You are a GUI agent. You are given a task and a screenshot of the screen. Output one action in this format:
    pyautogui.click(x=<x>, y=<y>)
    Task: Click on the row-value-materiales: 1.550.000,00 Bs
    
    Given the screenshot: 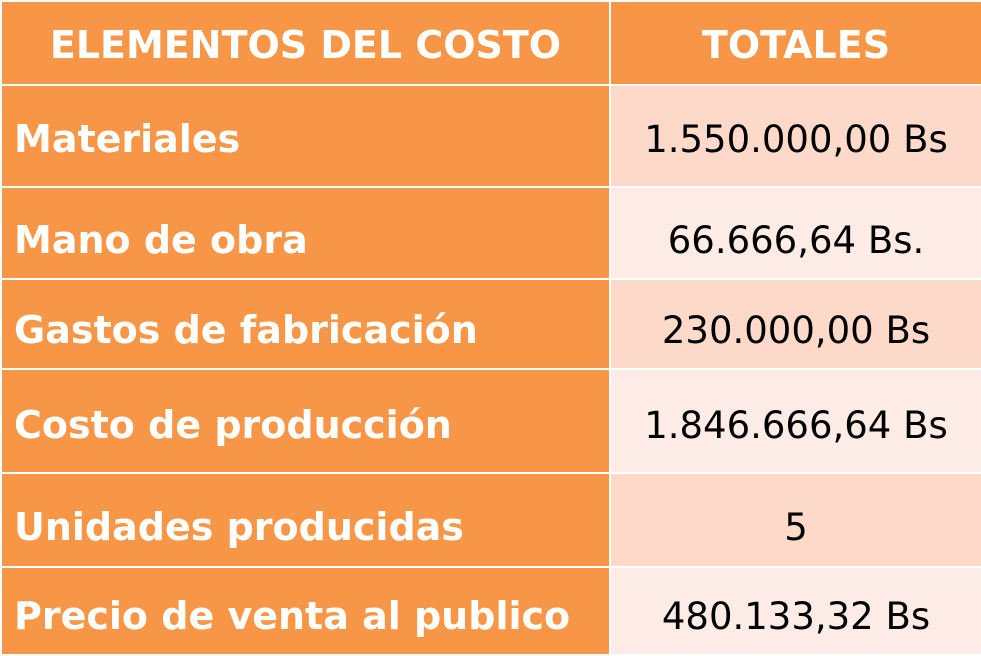 What is the action you would take?
    pyautogui.click(x=795, y=136)
    